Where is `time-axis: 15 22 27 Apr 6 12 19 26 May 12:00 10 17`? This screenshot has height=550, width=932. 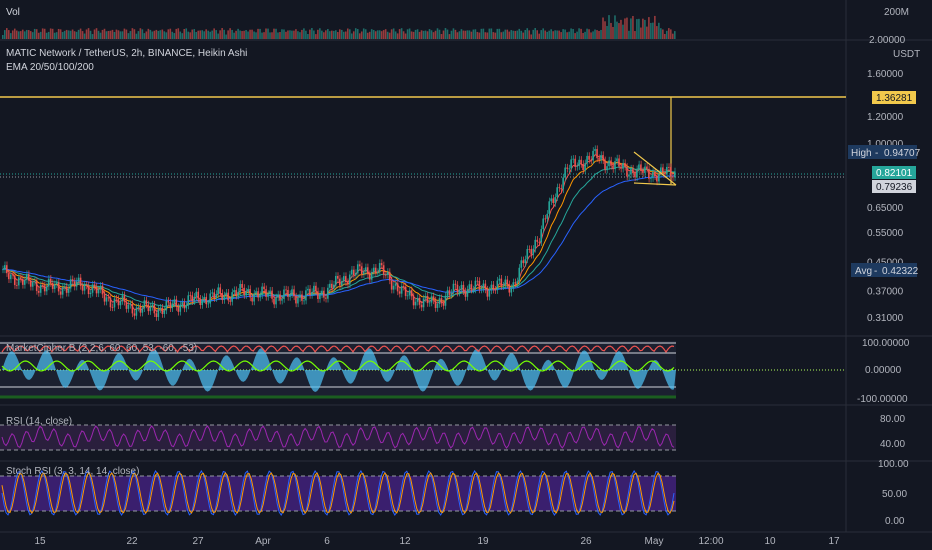 time-axis: 15 22 27 Apr 6 12 19 26 May 12:00 10 17 is located at coordinates (437, 541).